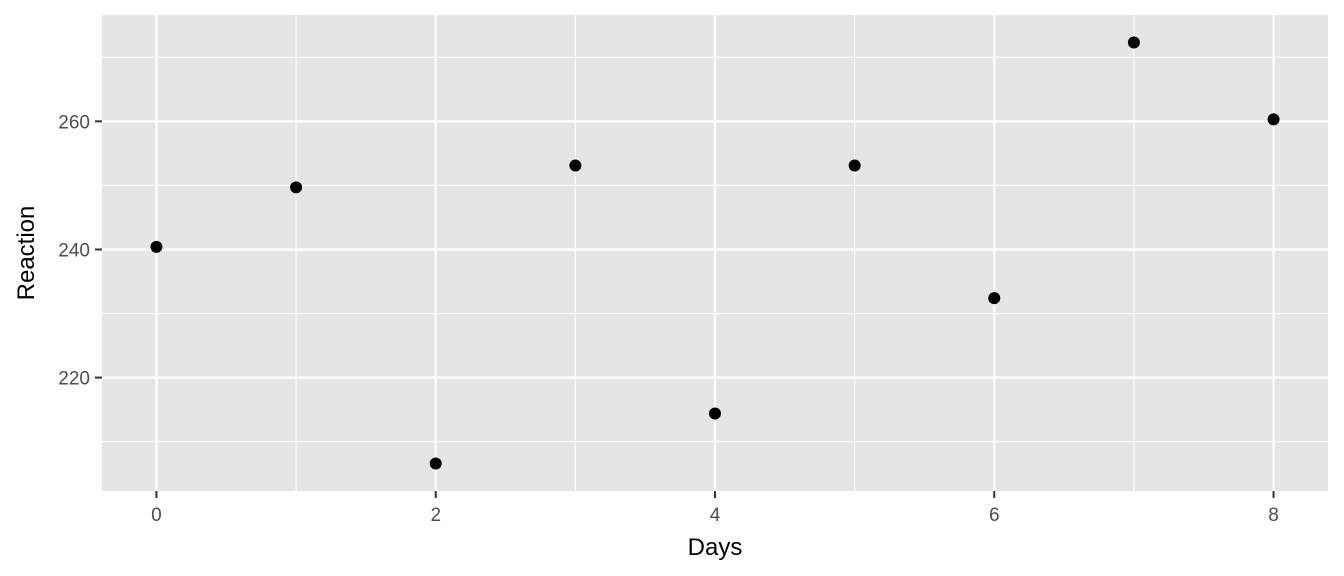  Describe the element at coordinates (26, 253) in the screenshot. I see `y-axis-title: Reaction` at that location.